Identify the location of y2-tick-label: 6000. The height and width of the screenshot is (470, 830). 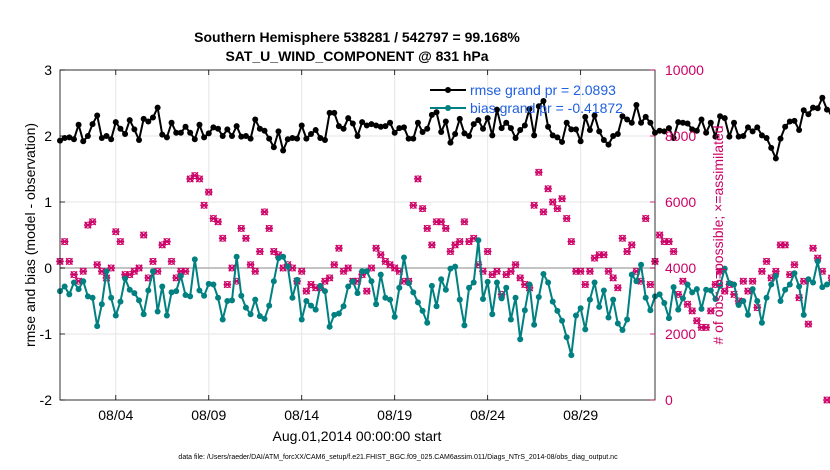
(680, 202).